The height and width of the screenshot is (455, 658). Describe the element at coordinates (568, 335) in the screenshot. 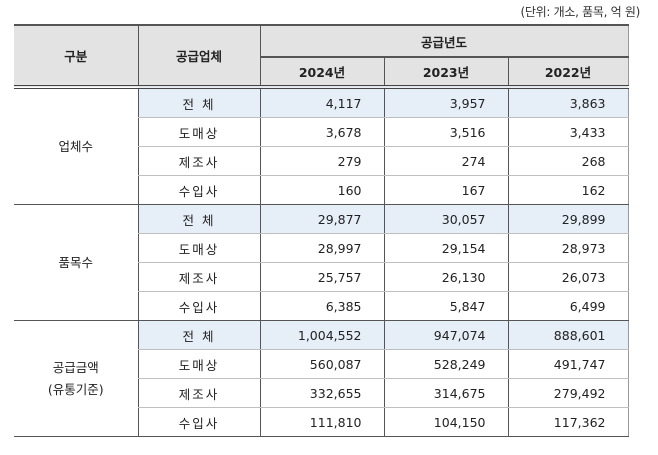

I see `value-cell: 888,601` at that location.